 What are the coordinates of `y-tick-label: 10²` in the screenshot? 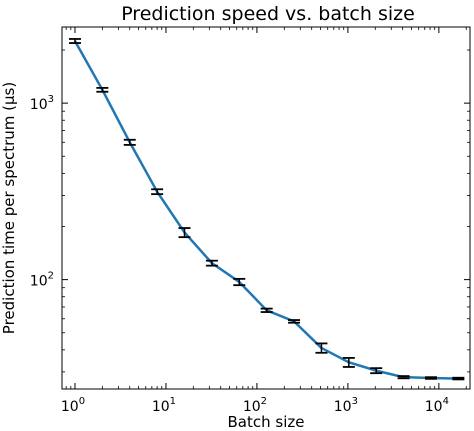 It's located at (42, 280).